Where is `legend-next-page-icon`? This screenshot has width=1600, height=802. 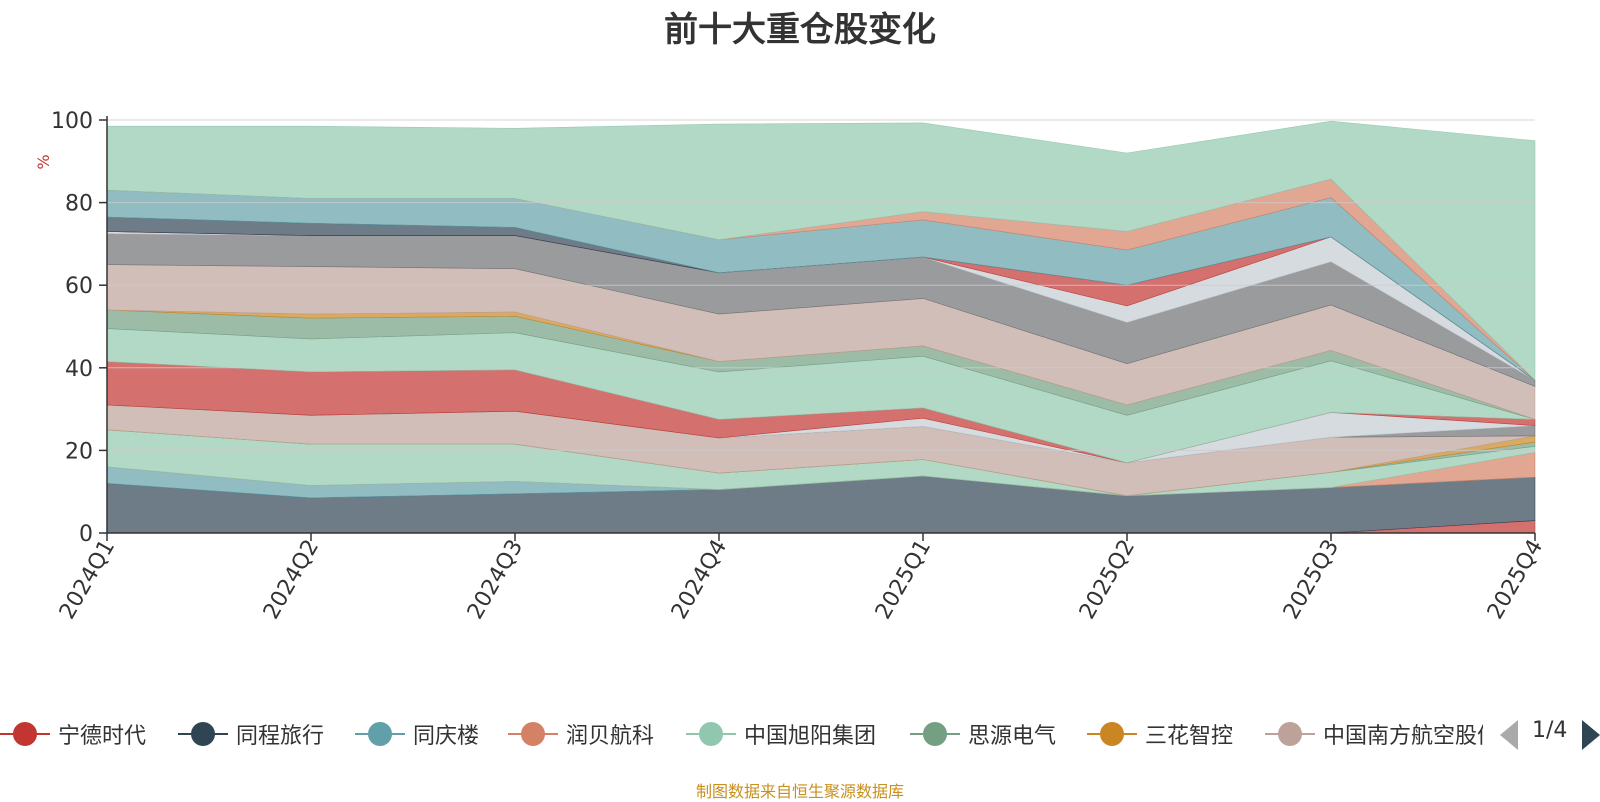 legend-next-page-icon is located at coordinates (1591, 735).